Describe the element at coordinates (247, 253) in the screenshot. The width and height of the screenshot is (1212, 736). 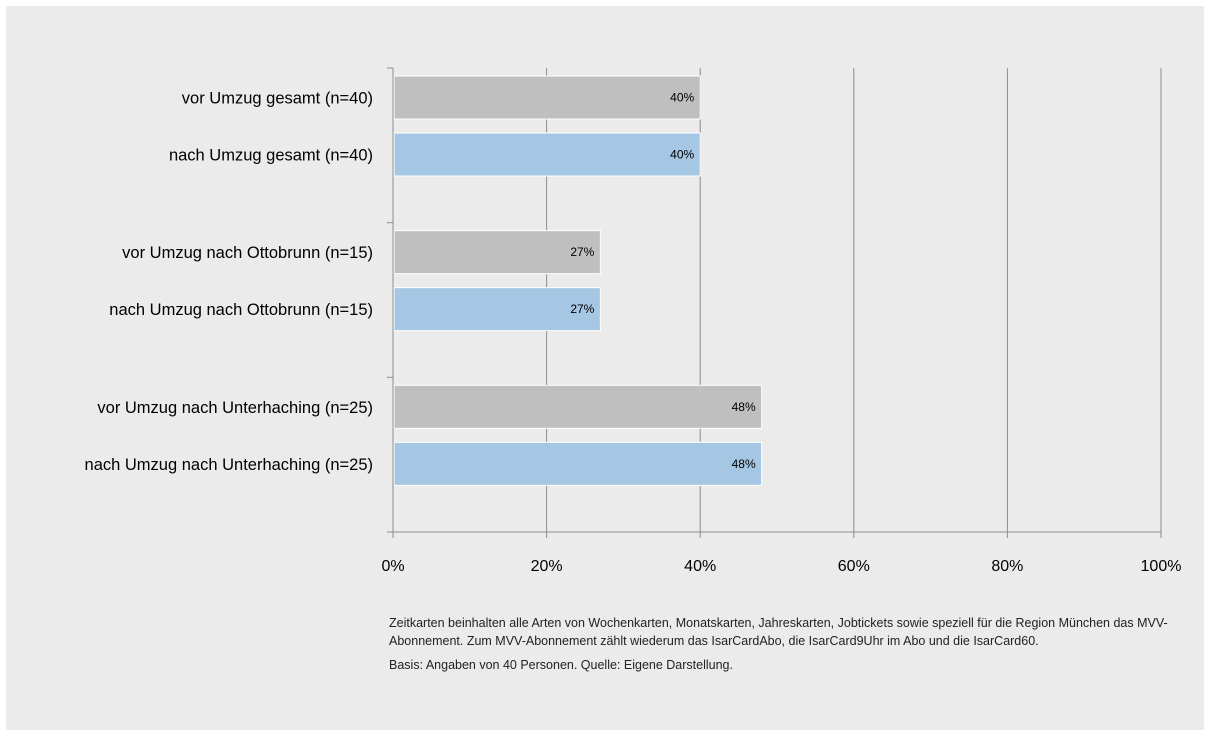
I see `category-label: vor Umzug nach Ottobrunn (n=15)` at that location.